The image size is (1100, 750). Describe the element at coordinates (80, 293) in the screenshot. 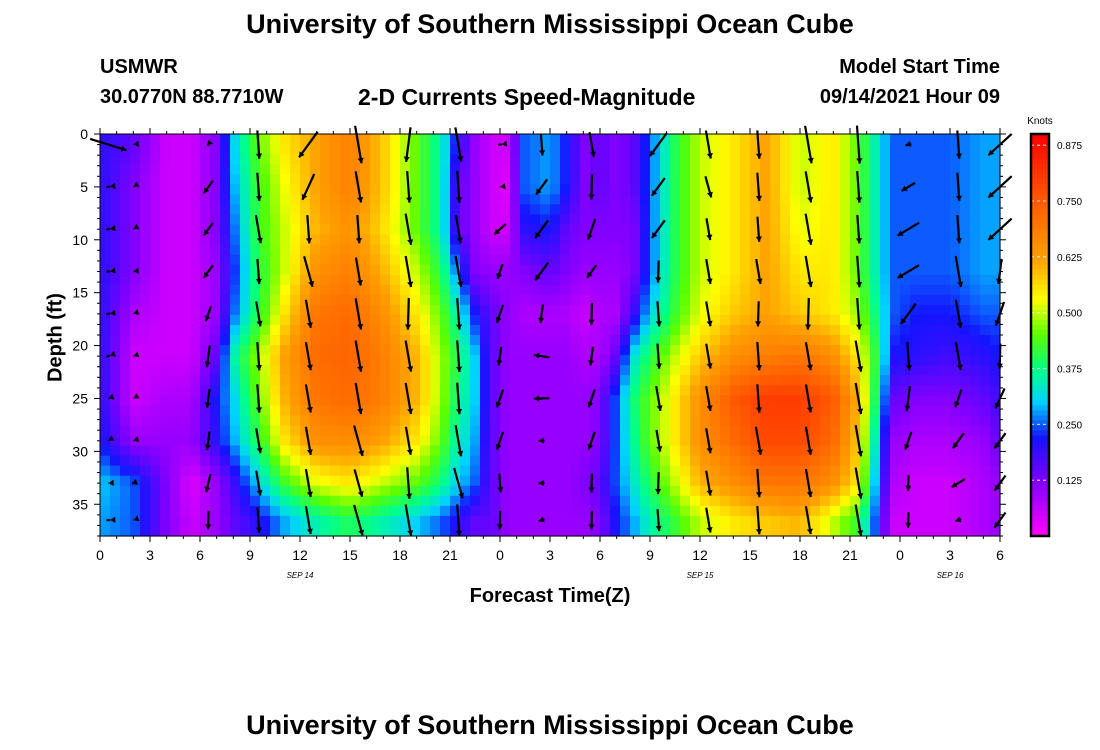

I see `y-tick-label: 15` at that location.